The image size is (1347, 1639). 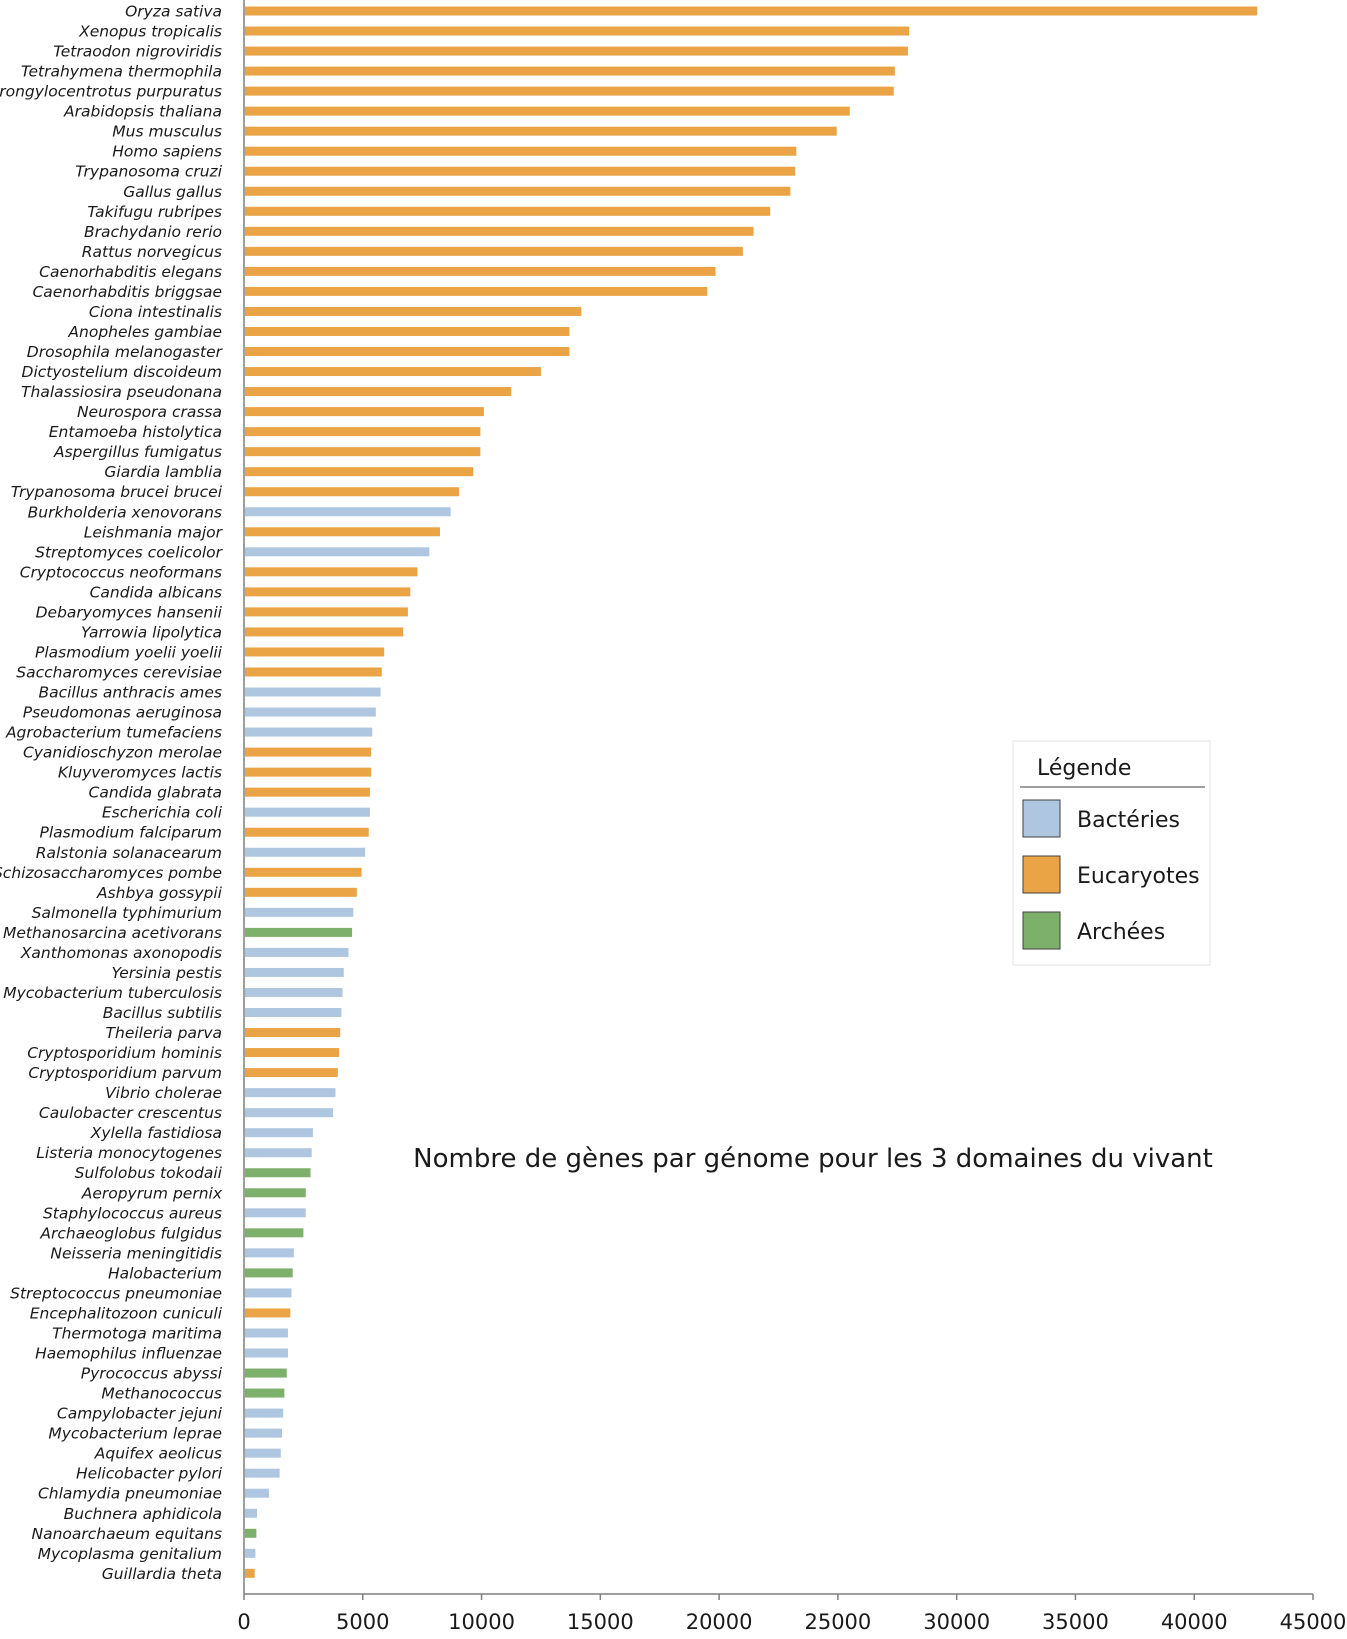 What do you see at coordinates (363, 452) in the screenshot?
I see `bar-aspergillus-fumigatus` at bounding box center [363, 452].